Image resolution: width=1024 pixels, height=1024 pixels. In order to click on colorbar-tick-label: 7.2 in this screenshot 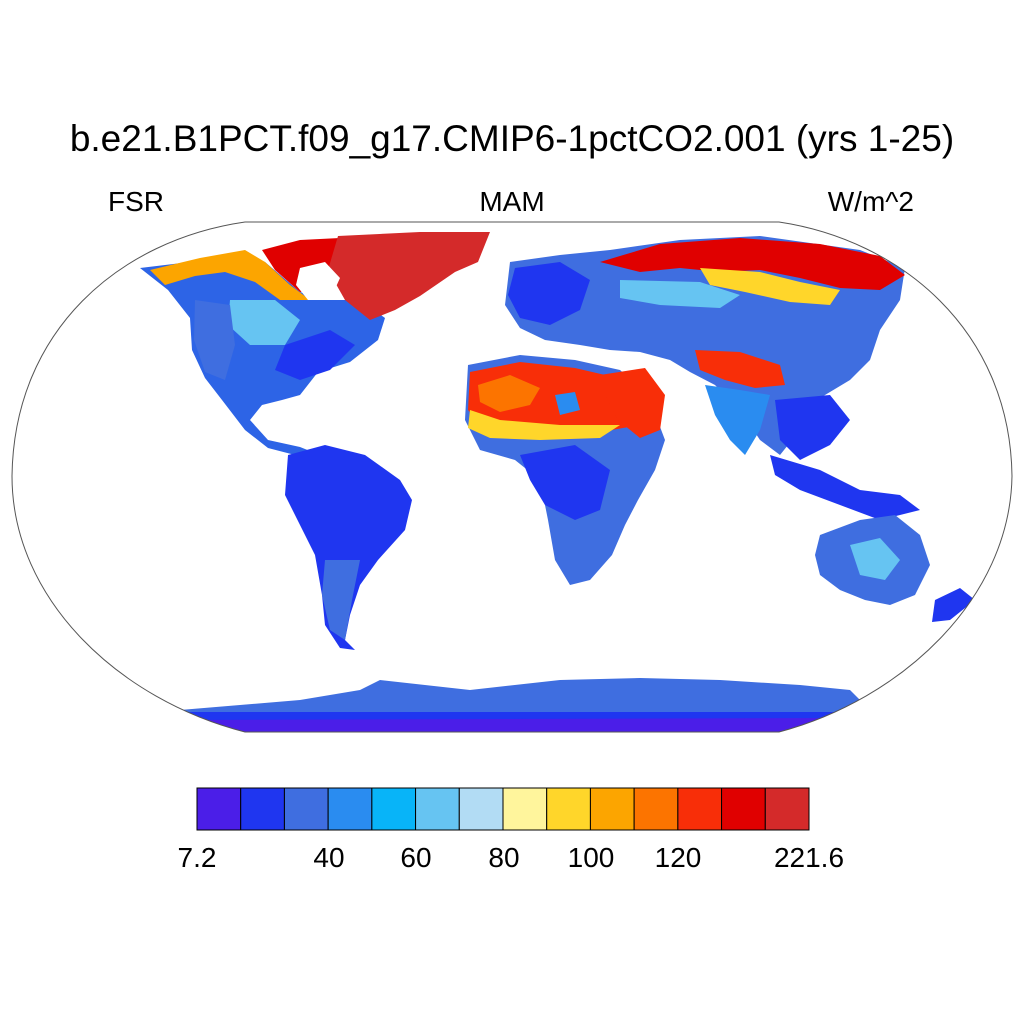, I will do `click(197, 857)`.